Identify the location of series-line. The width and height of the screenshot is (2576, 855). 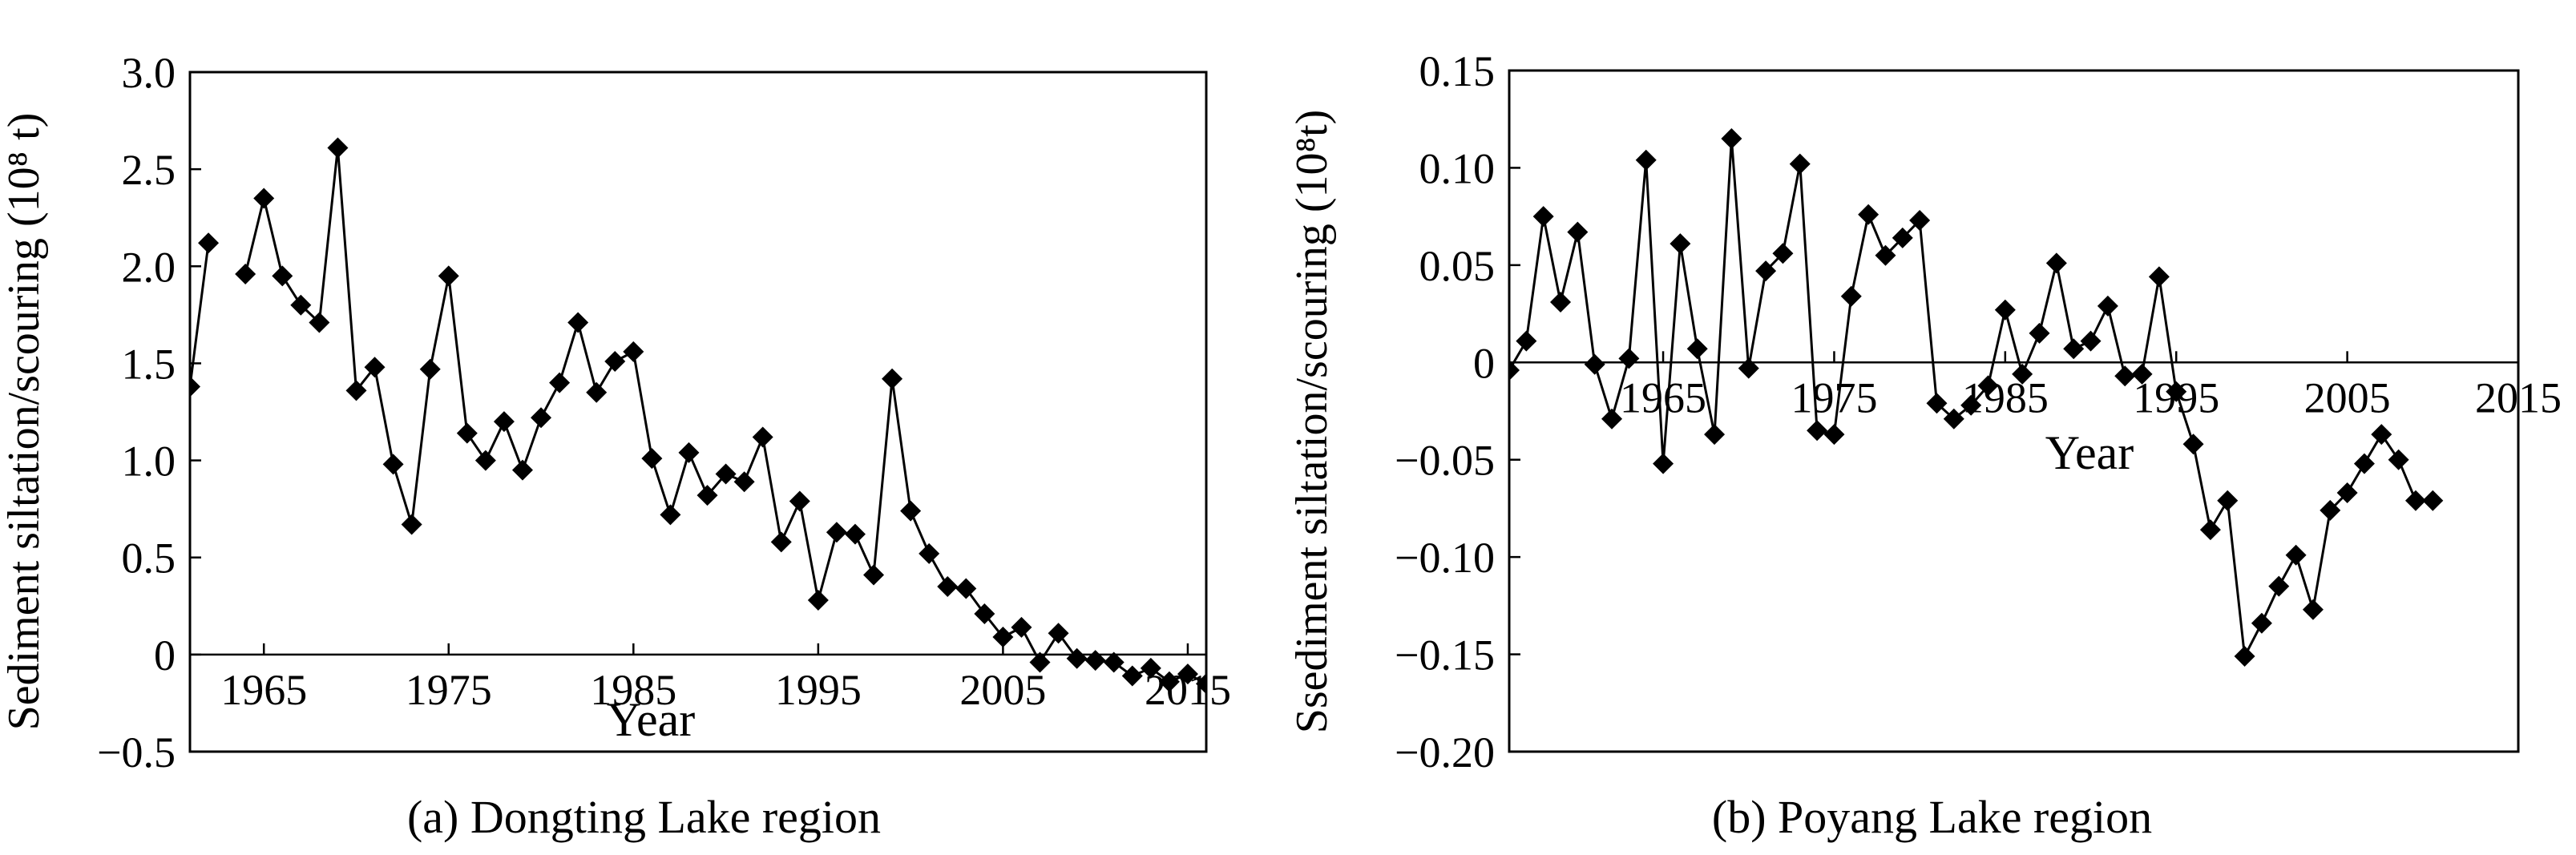
(200, 315).